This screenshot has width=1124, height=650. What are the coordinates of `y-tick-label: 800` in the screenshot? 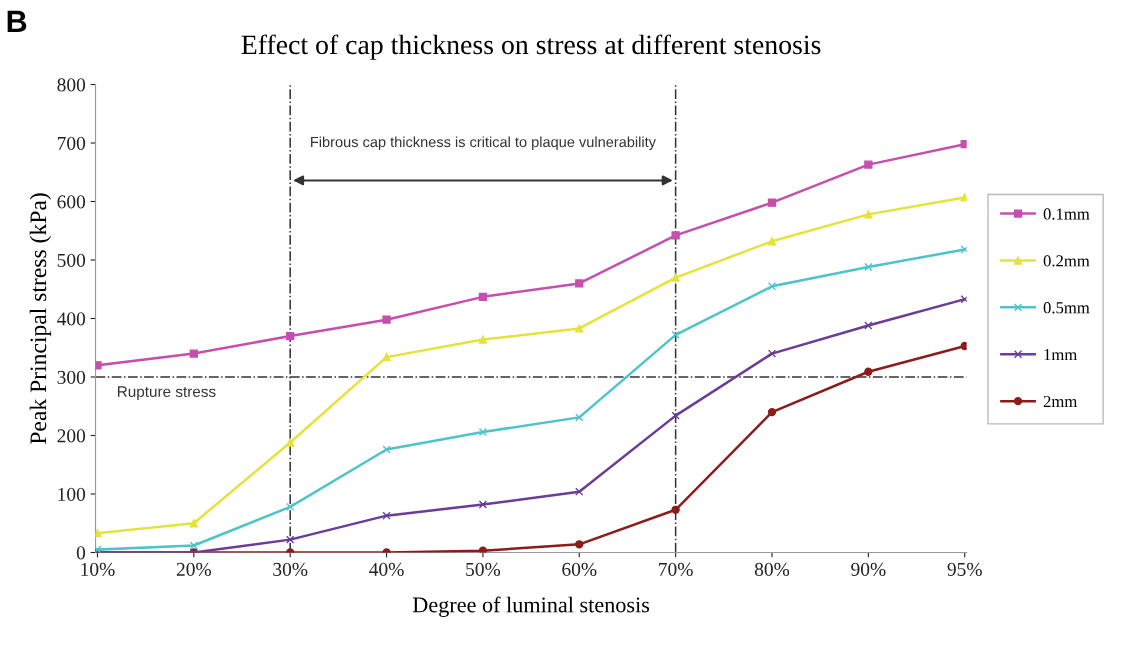 It's located at (71, 85).